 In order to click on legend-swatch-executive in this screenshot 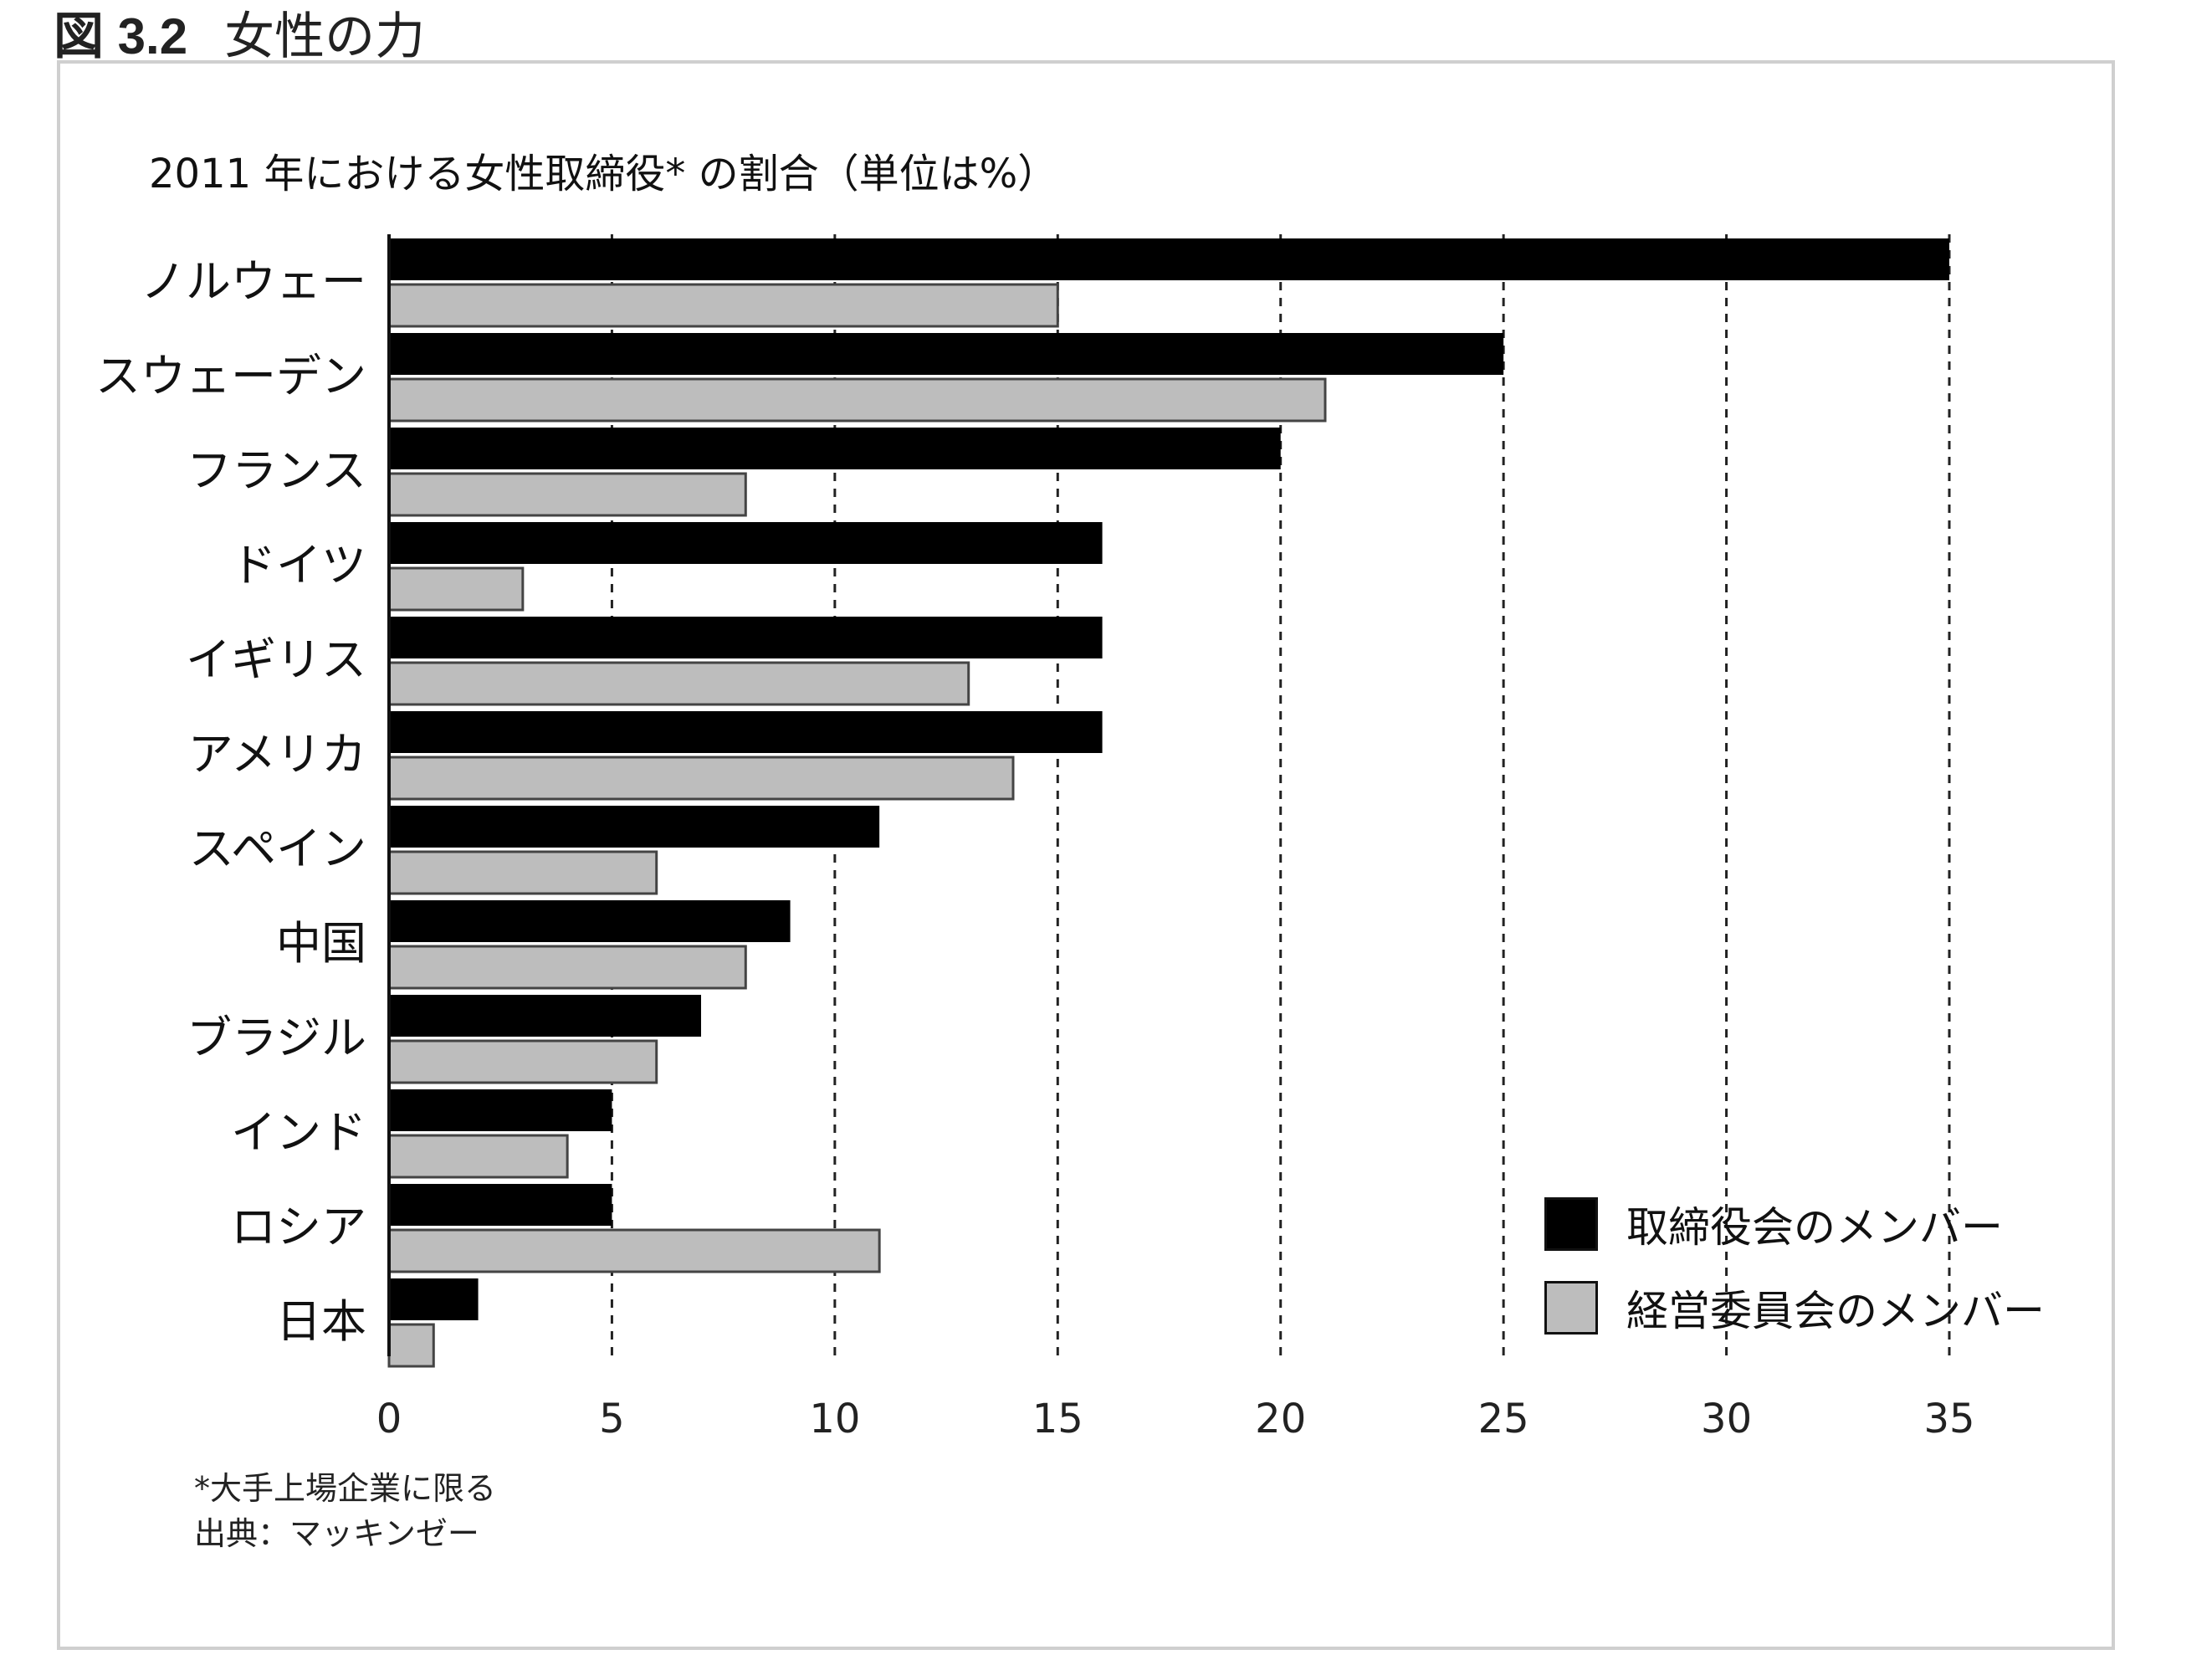, I will do `click(1571, 1308)`.